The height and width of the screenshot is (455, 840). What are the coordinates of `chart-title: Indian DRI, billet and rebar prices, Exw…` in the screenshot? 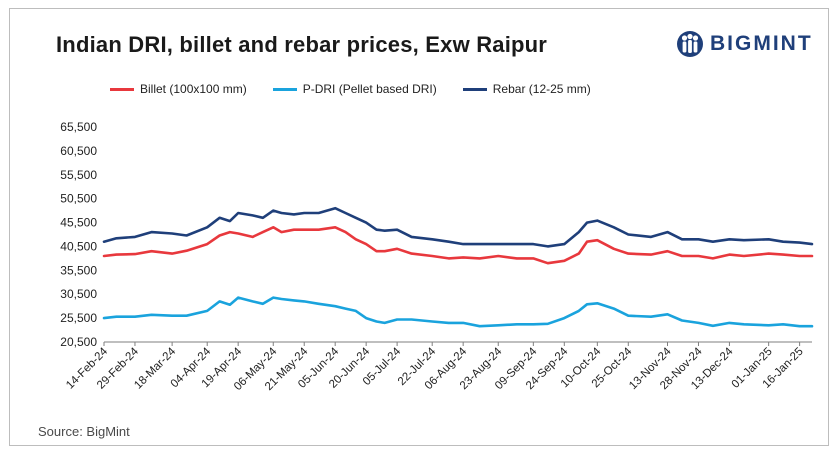 It's located at (302, 44).